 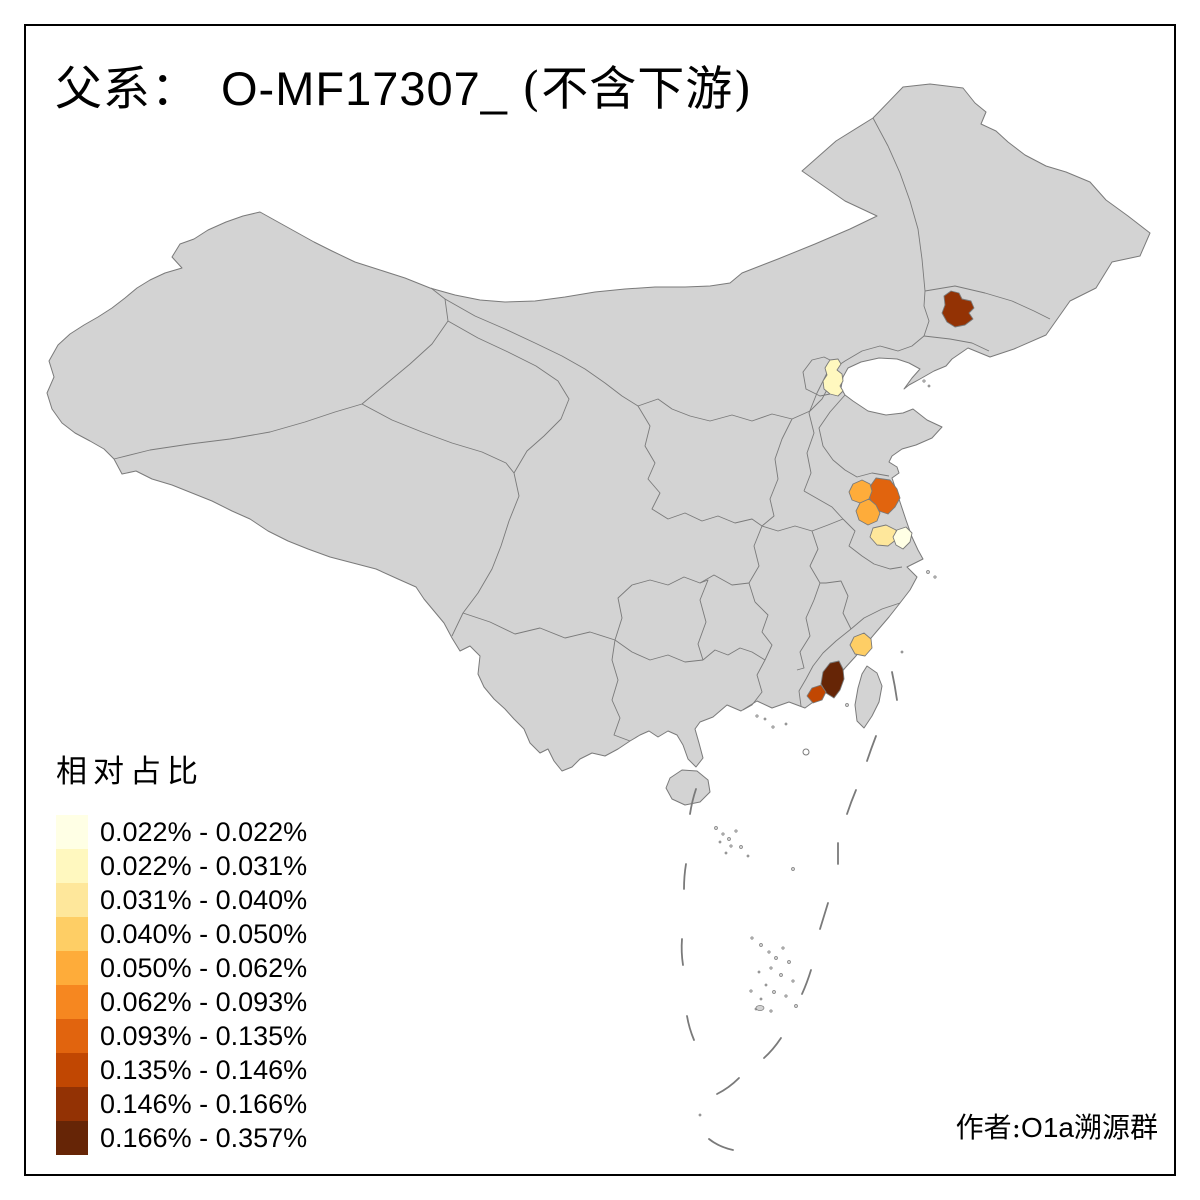 What do you see at coordinates (816, 694) in the screenshot?
I see `region-fujian-southwest` at bounding box center [816, 694].